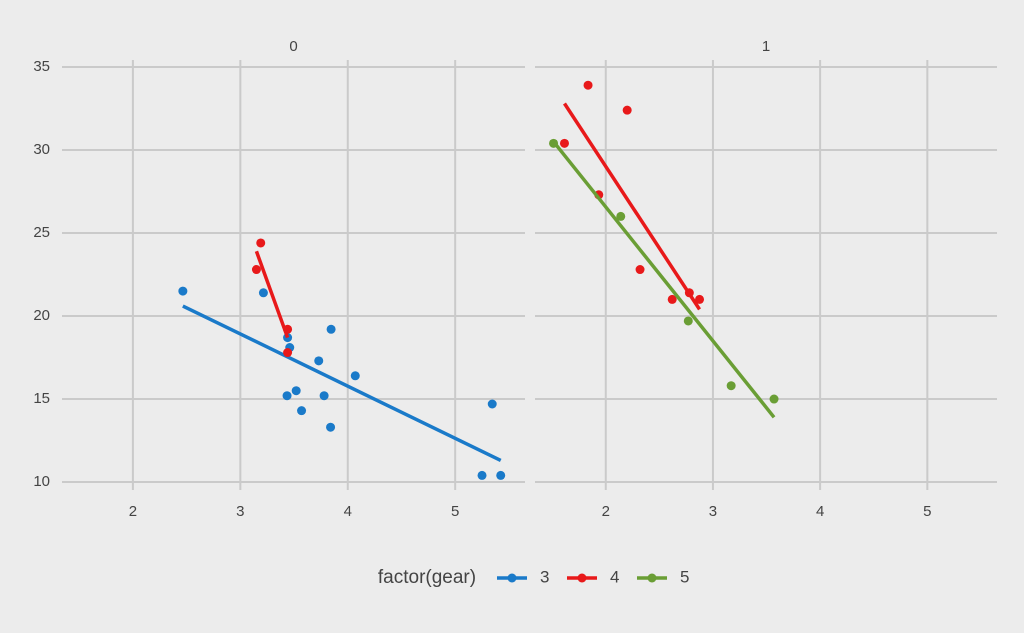 The width and height of the screenshot is (1024, 633). What do you see at coordinates (41, 66) in the screenshot?
I see `y-tick-label: 35` at bounding box center [41, 66].